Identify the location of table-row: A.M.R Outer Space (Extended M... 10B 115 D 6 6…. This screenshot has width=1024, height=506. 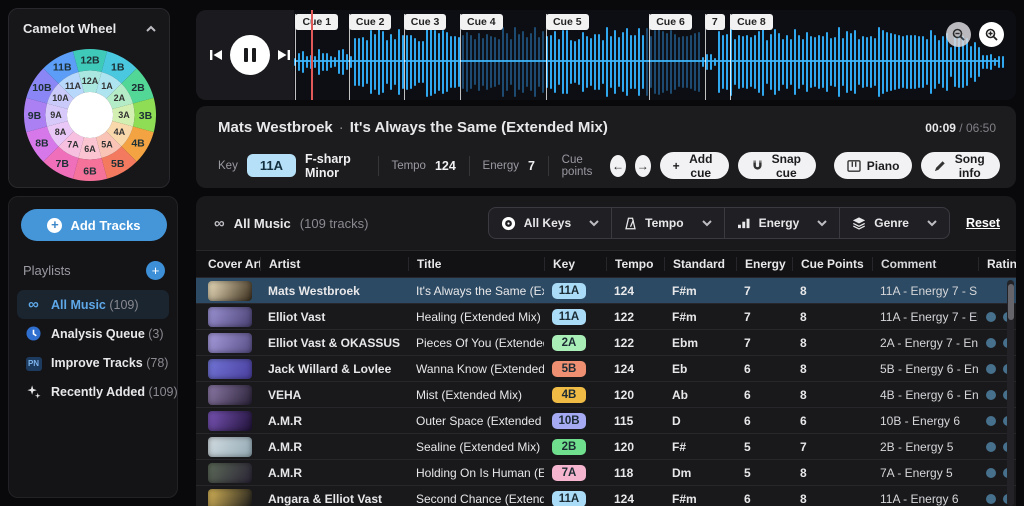
(606, 421).